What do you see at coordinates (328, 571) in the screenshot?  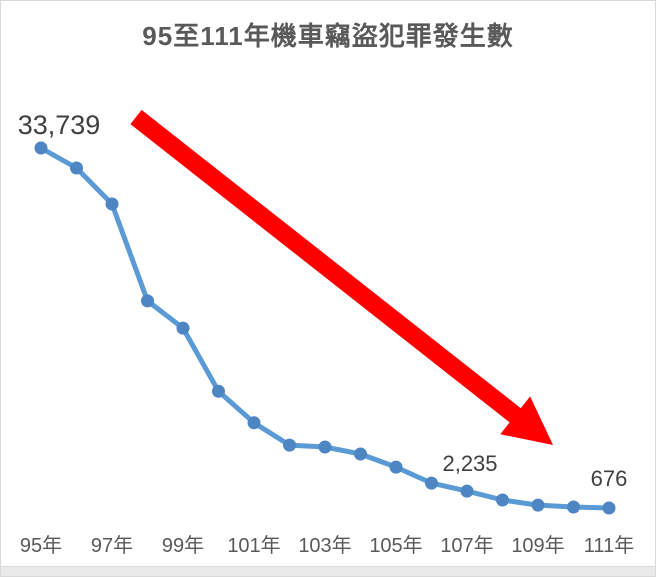 I see `bottom-strip` at bounding box center [328, 571].